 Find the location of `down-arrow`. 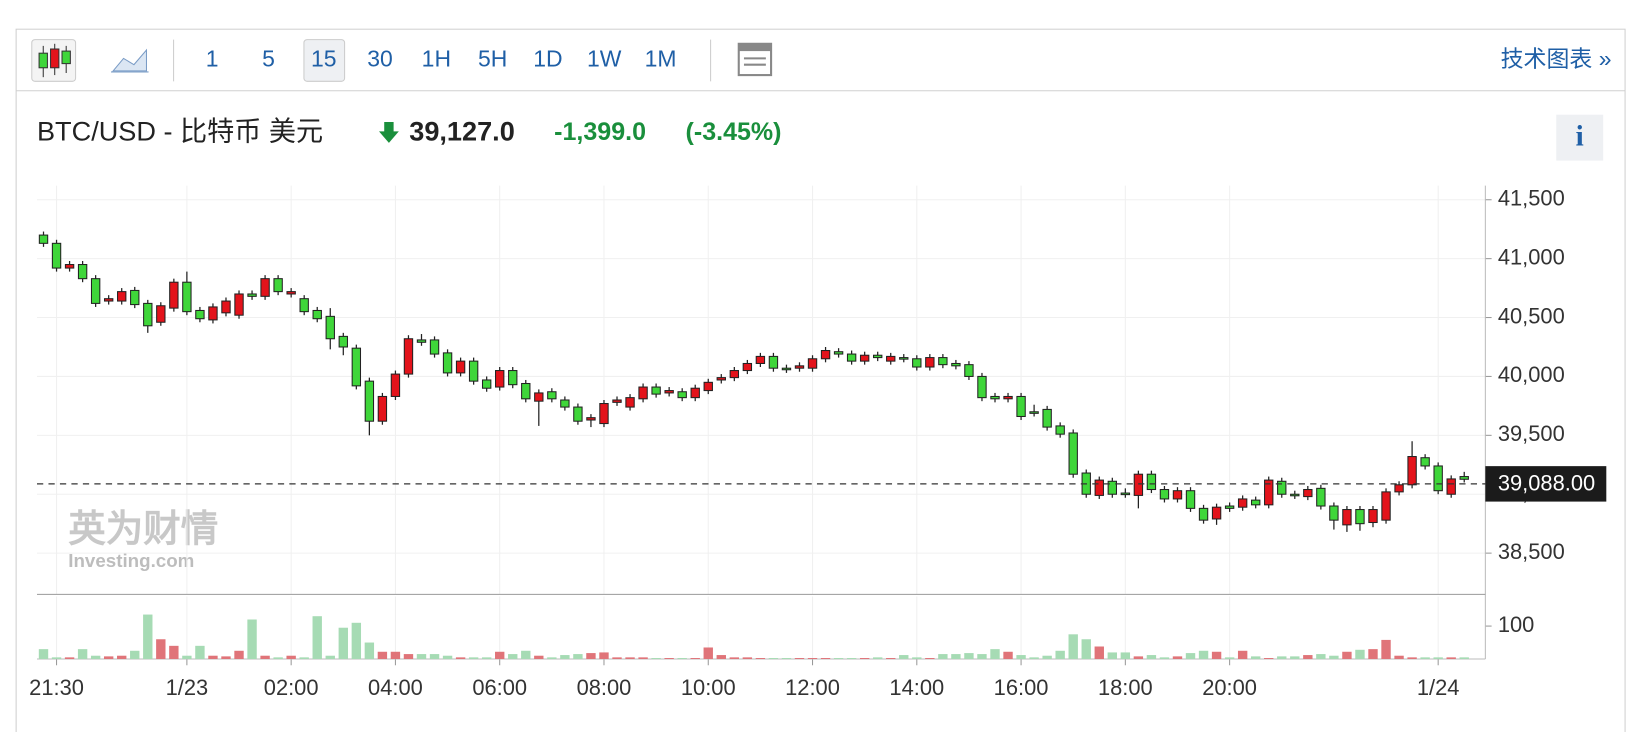

down-arrow is located at coordinates (389, 132).